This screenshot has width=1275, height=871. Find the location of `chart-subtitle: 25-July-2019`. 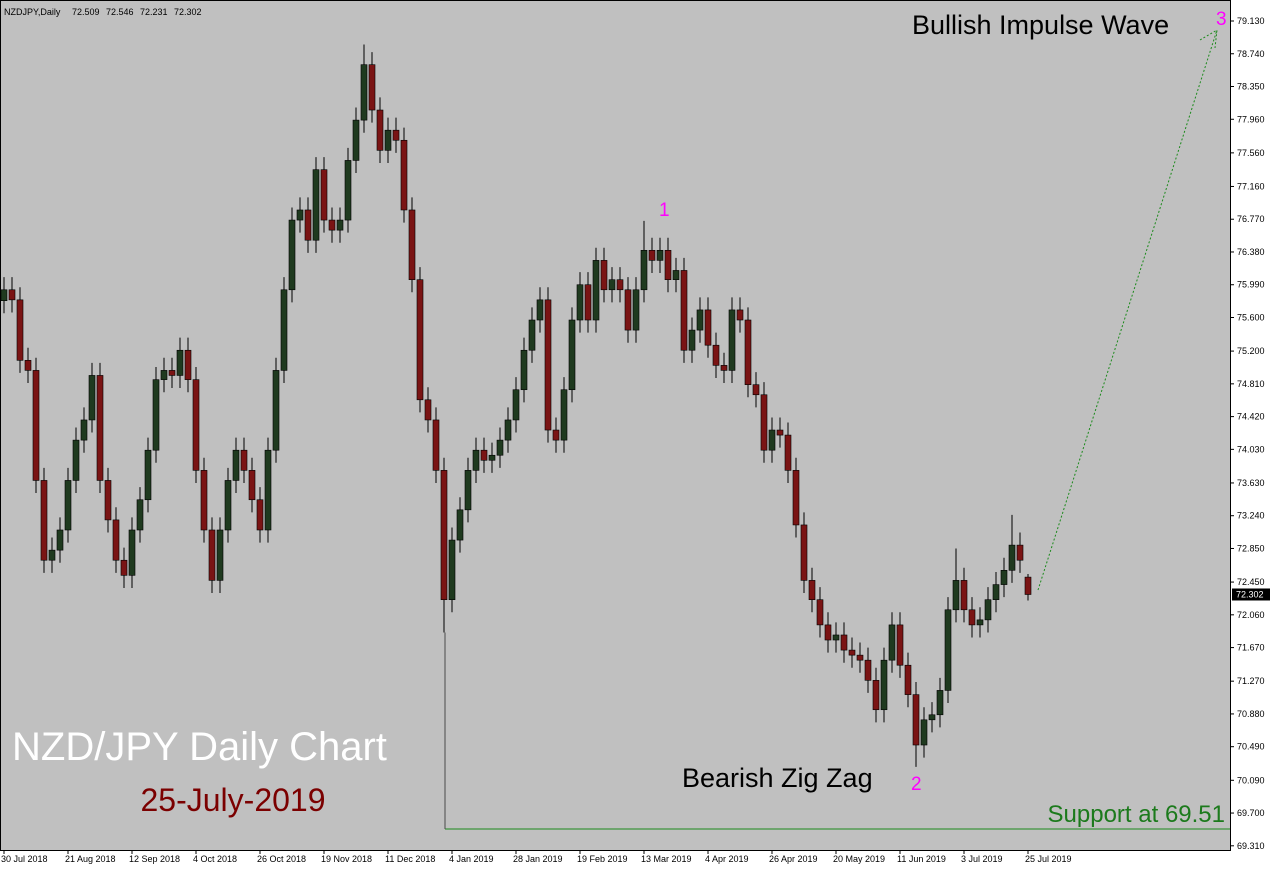

chart-subtitle: 25-July-2019 is located at coordinates (233, 800).